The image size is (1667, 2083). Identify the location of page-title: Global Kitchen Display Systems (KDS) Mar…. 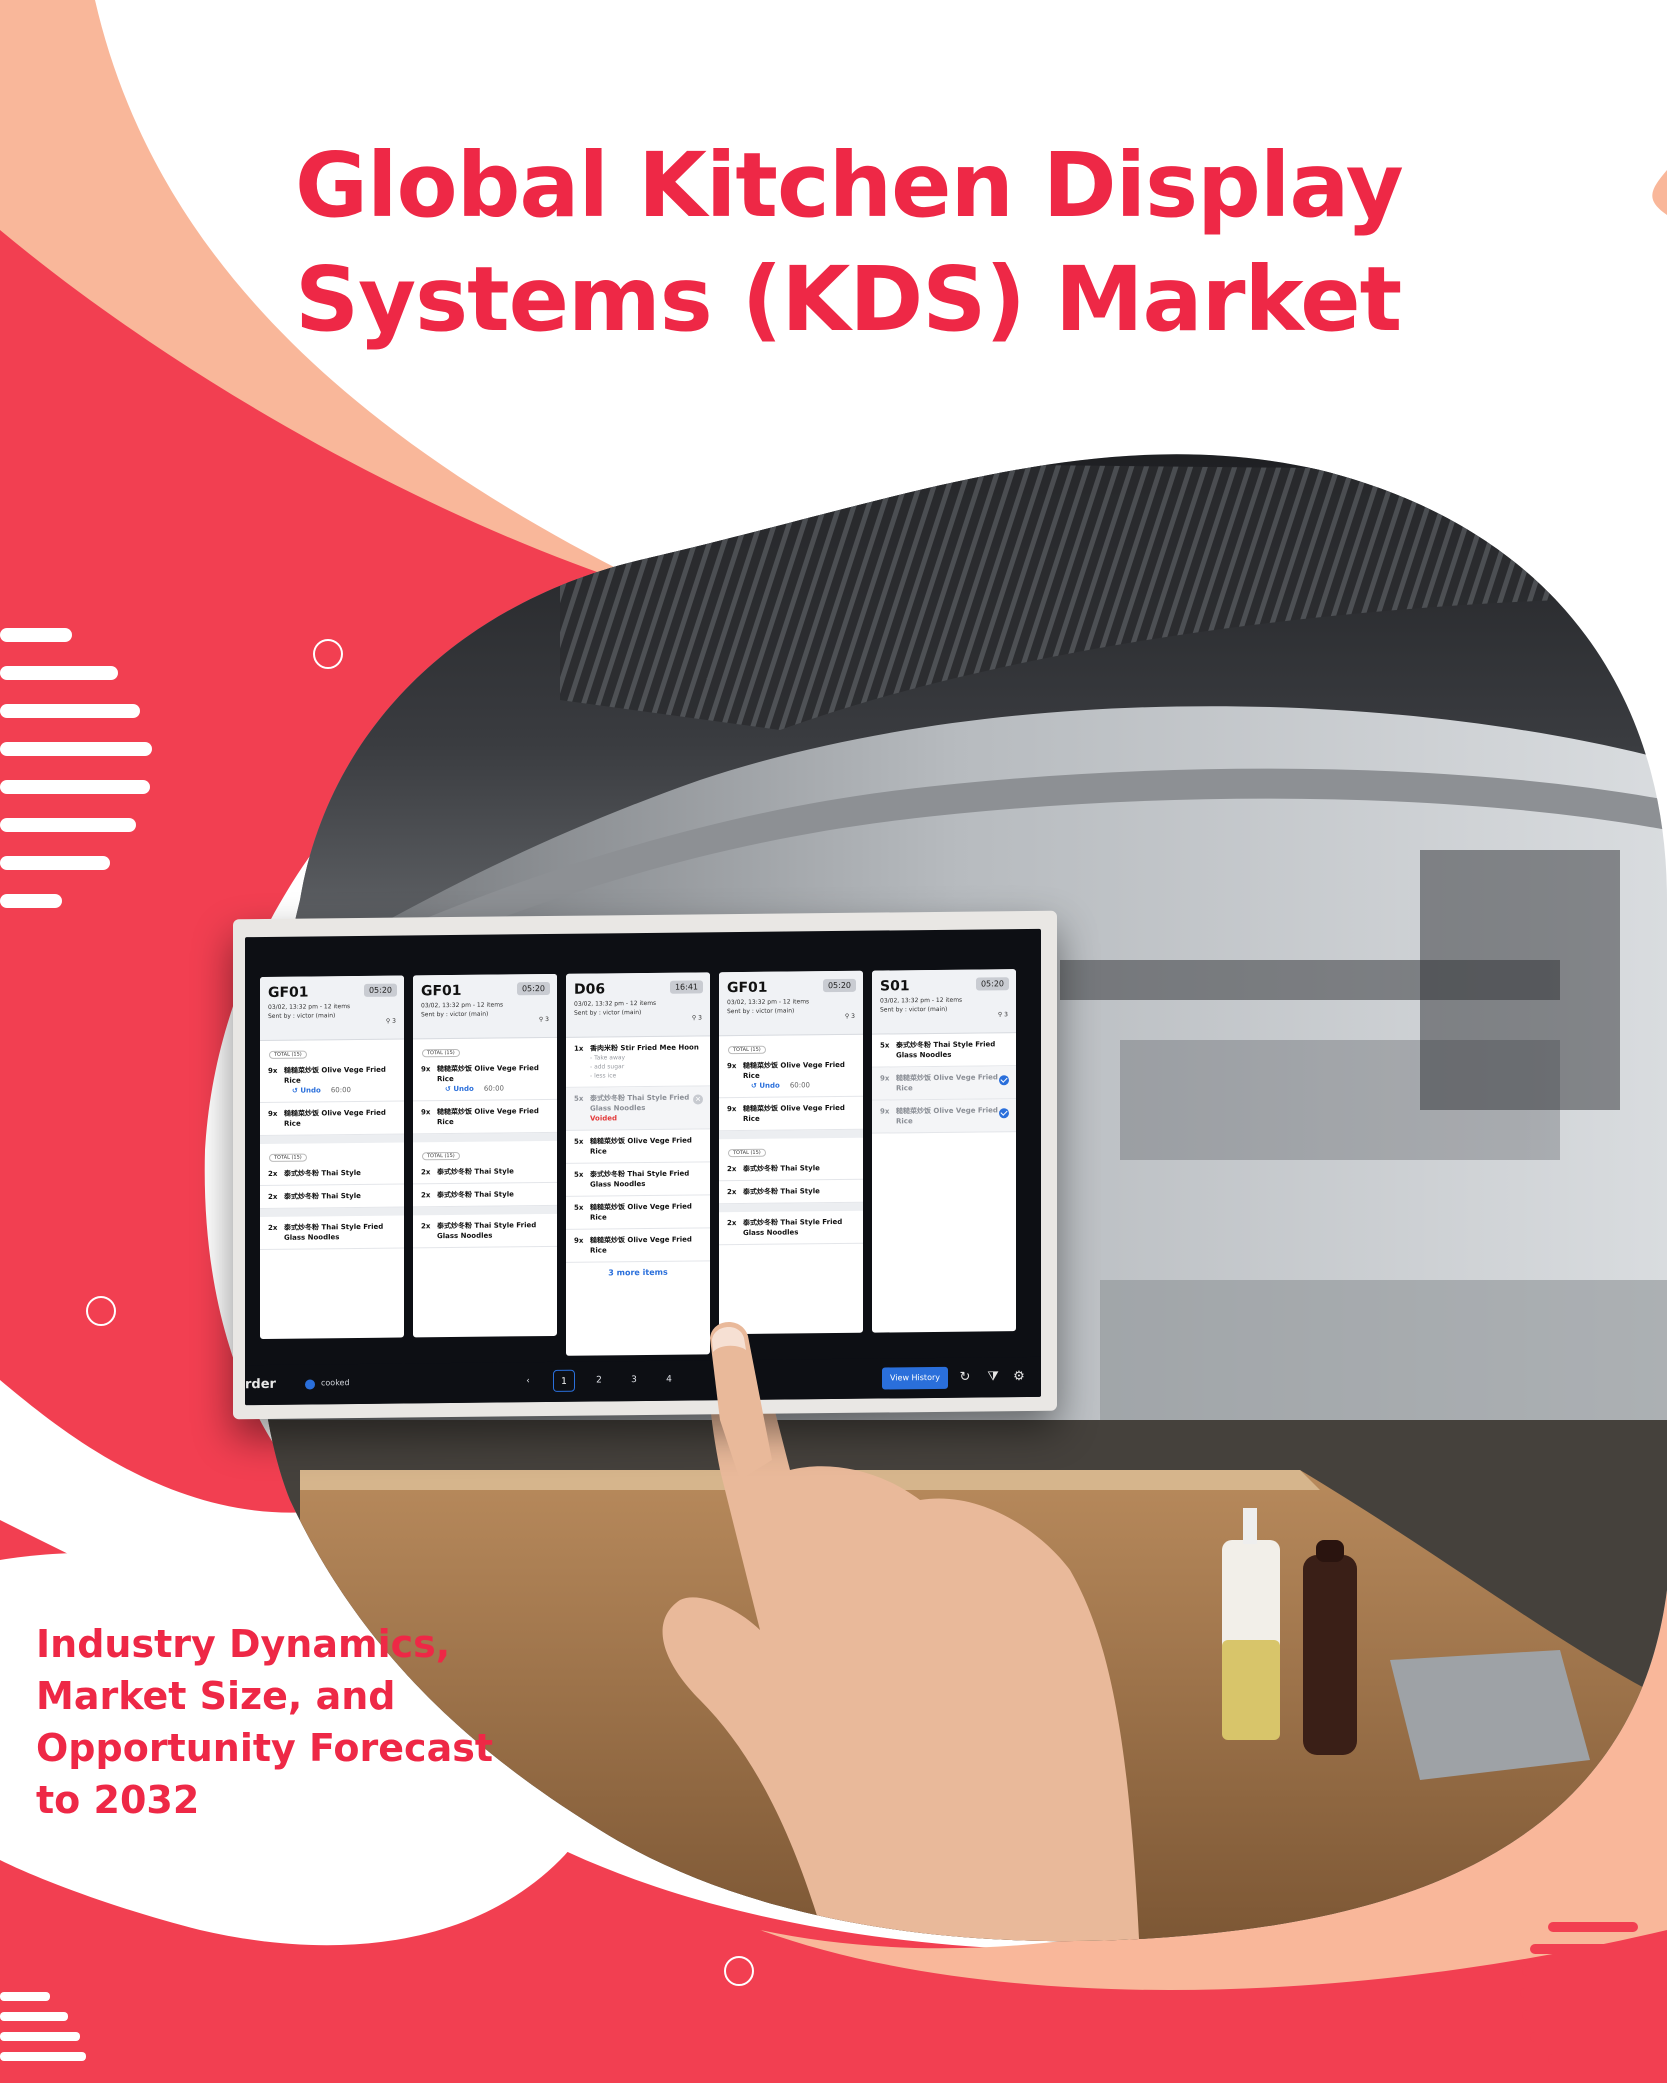
(895, 242).